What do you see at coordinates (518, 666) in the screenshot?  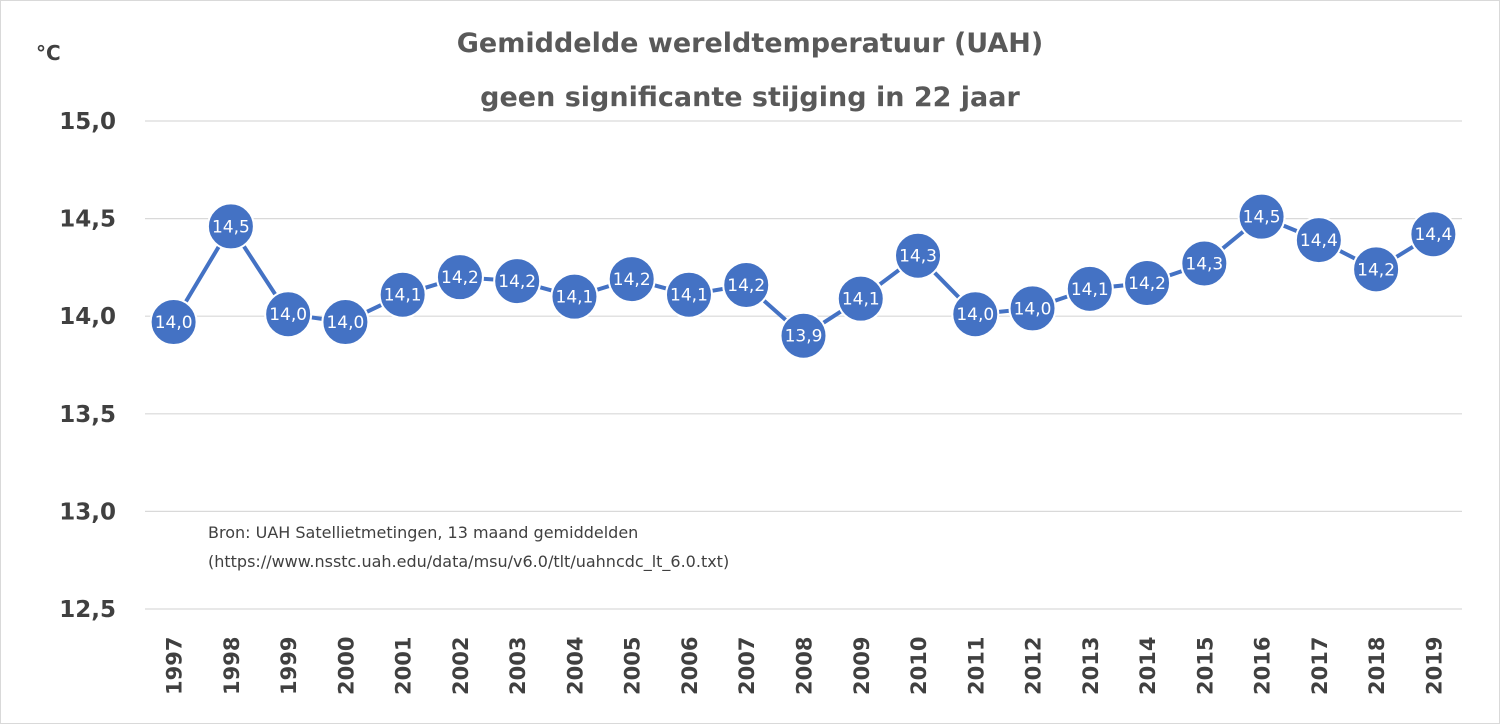 I see `x-tick-label: 2003` at bounding box center [518, 666].